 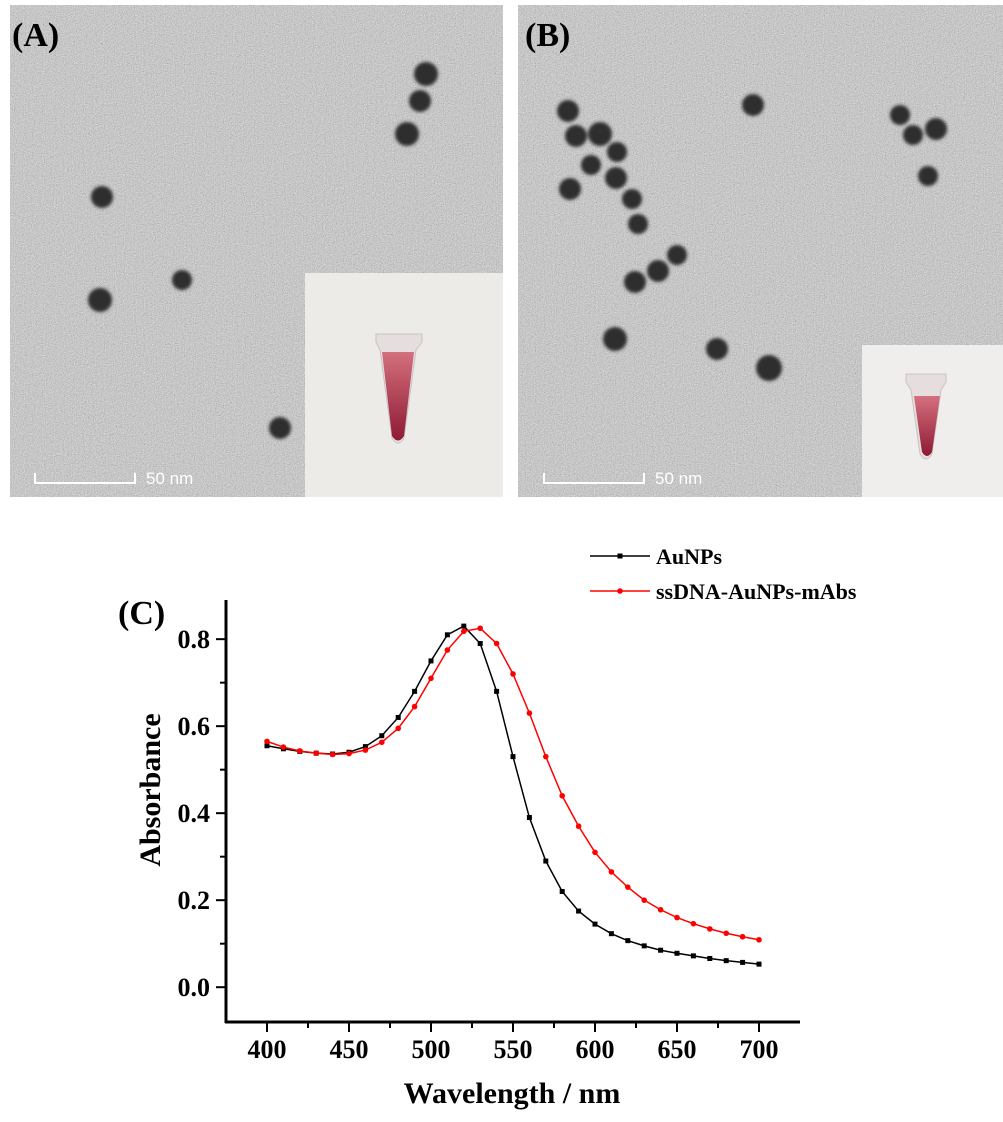 What do you see at coordinates (677, 1049) in the screenshot?
I see `x-tick-label: 650` at bounding box center [677, 1049].